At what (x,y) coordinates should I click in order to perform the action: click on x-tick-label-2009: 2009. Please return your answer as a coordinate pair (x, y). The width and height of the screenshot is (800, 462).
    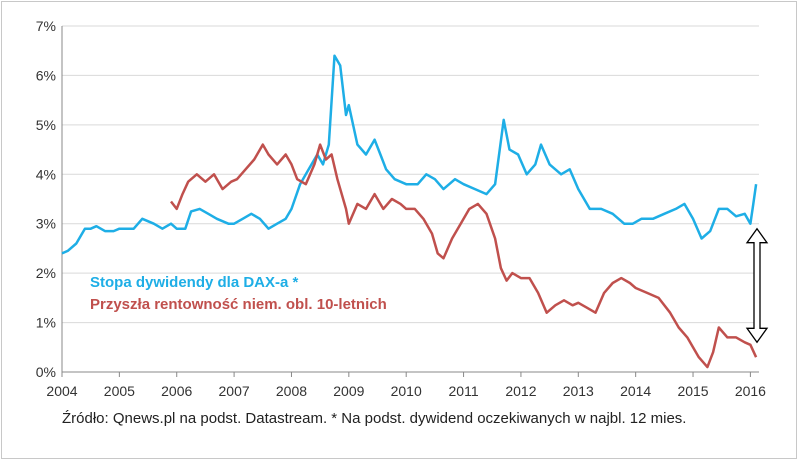
    Looking at the image, I should click on (348, 391).